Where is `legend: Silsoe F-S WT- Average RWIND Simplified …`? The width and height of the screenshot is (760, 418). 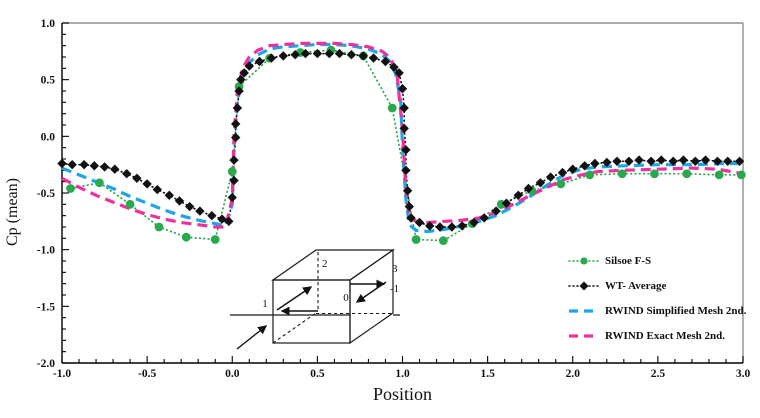 legend: Silsoe F-S WT- Average RWIND Simplified … is located at coordinates (657, 304).